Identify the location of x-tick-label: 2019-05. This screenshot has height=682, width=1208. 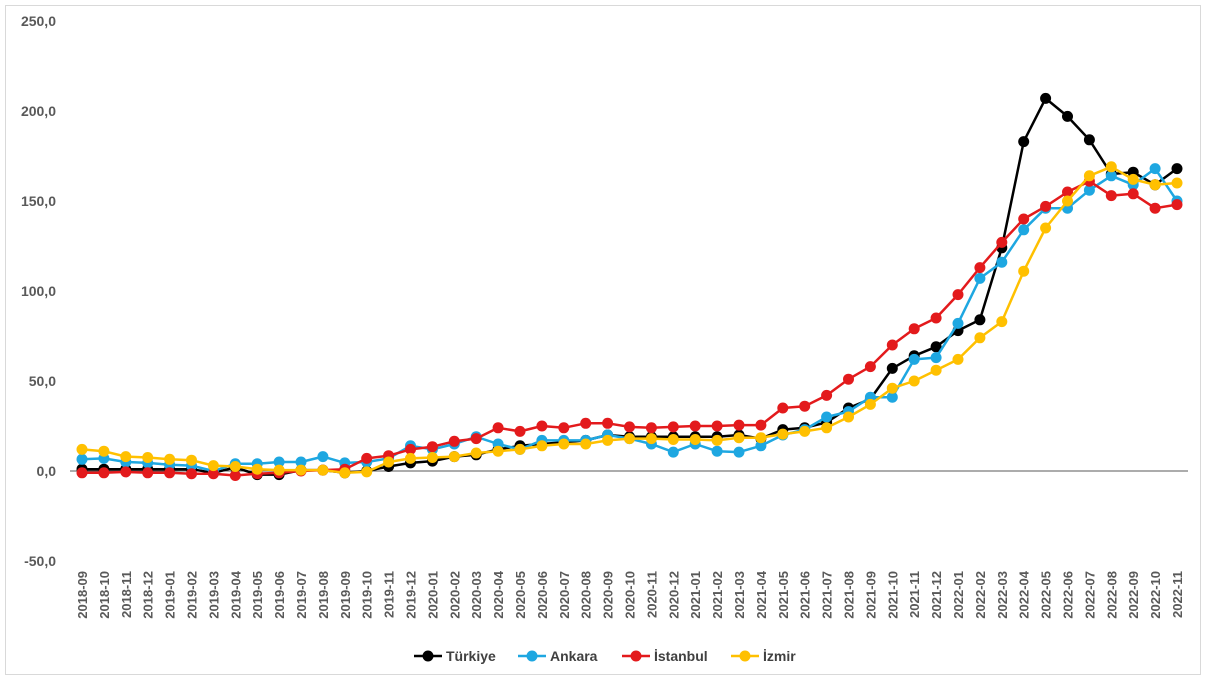
(257, 595).